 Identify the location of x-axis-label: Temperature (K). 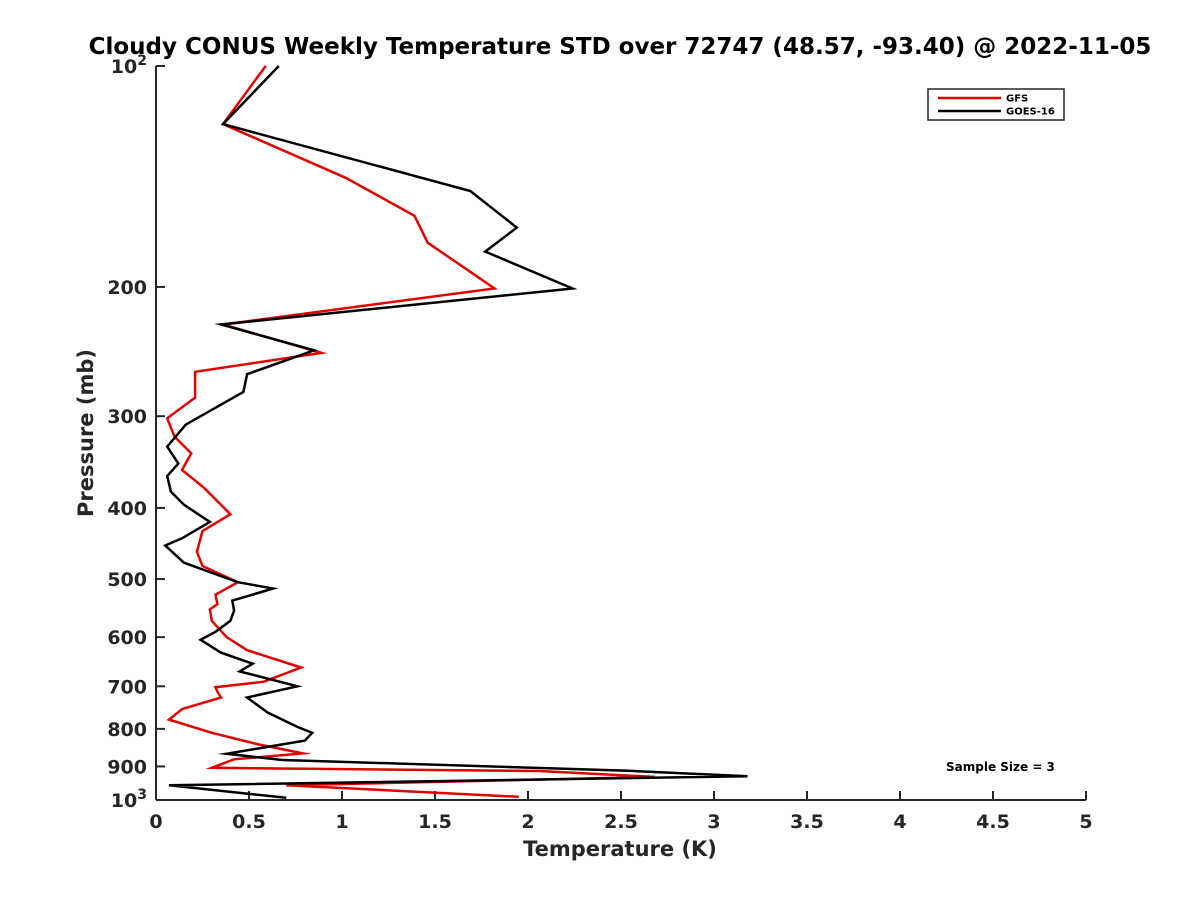
(620, 849).